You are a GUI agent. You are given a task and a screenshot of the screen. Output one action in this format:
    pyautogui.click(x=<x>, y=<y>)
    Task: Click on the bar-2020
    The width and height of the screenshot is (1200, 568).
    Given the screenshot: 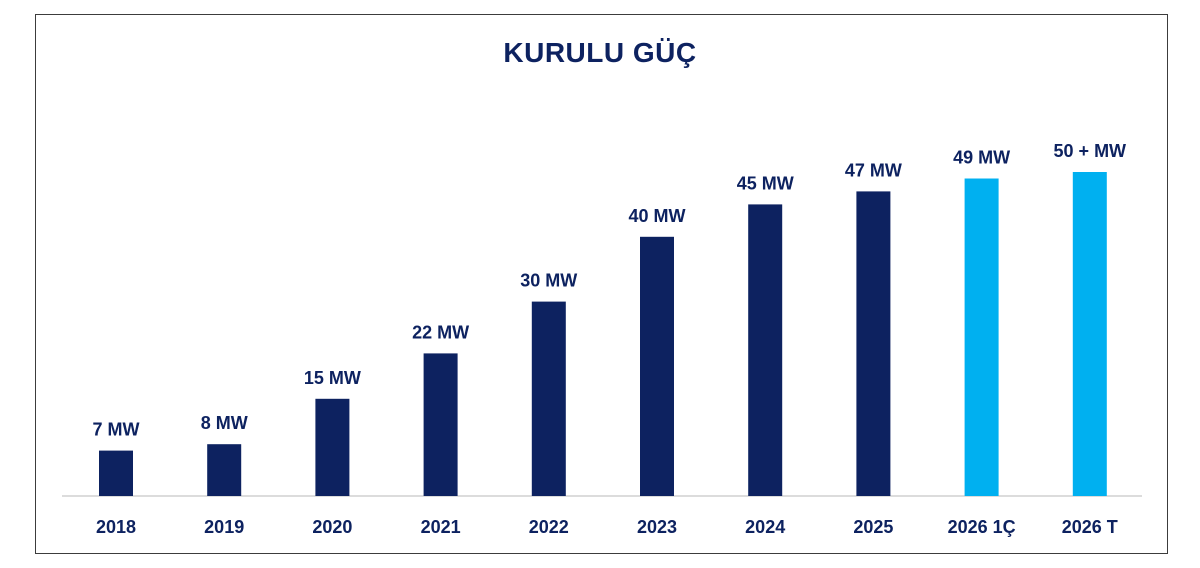 What is the action you would take?
    pyautogui.click(x=332, y=447)
    